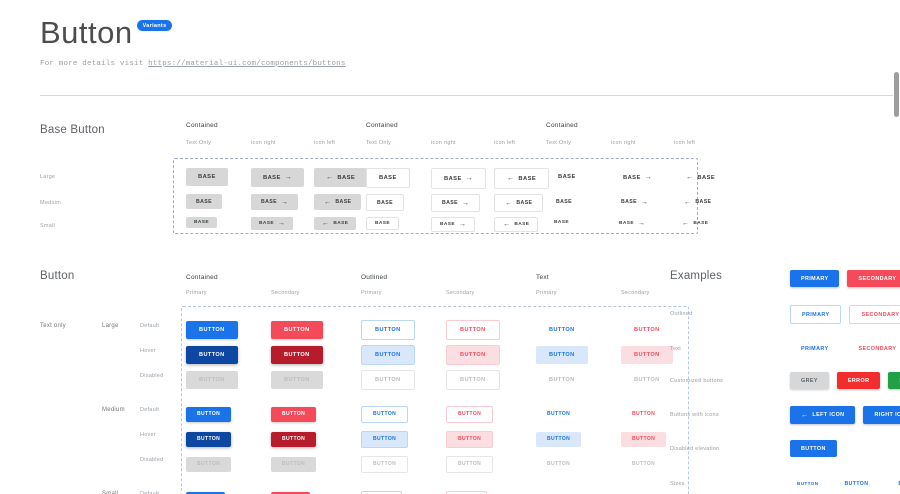 Image resolution: width=900 pixels, height=494 pixels. I want to click on button-column-label: Primary, so click(196, 293).